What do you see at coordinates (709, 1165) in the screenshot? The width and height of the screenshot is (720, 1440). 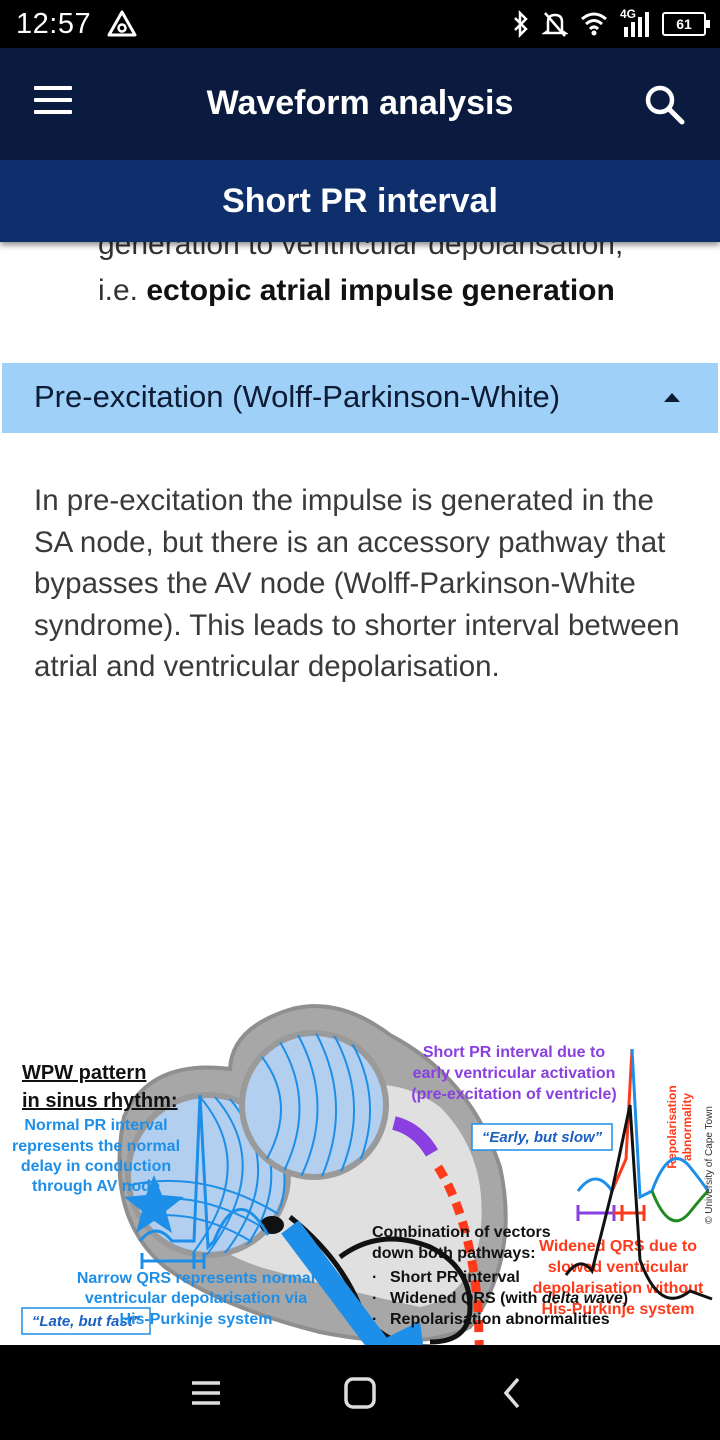 I see `copyright: © University of Cape Town` at bounding box center [709, 1165].